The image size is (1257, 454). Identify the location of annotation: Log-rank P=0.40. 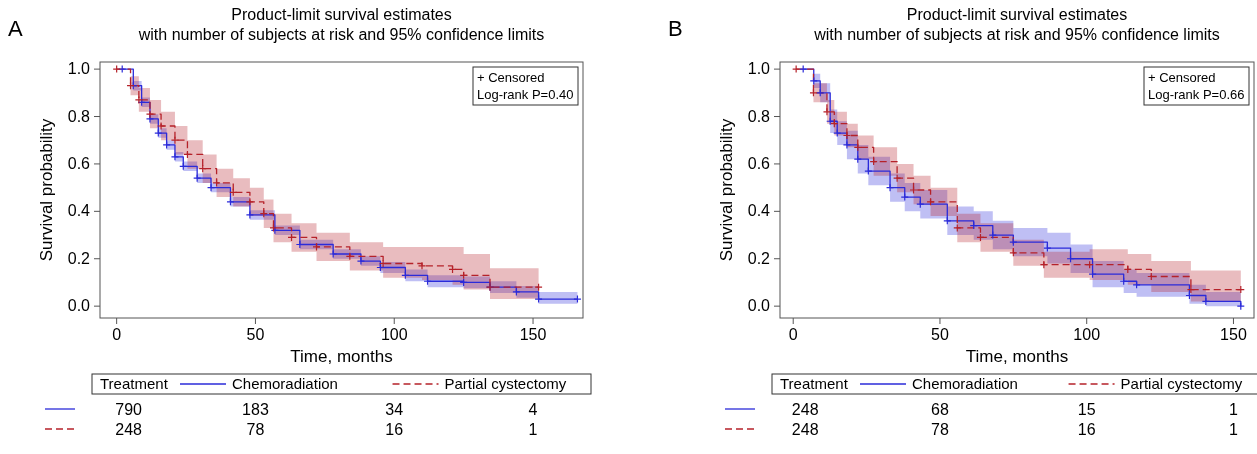
(525, 94).